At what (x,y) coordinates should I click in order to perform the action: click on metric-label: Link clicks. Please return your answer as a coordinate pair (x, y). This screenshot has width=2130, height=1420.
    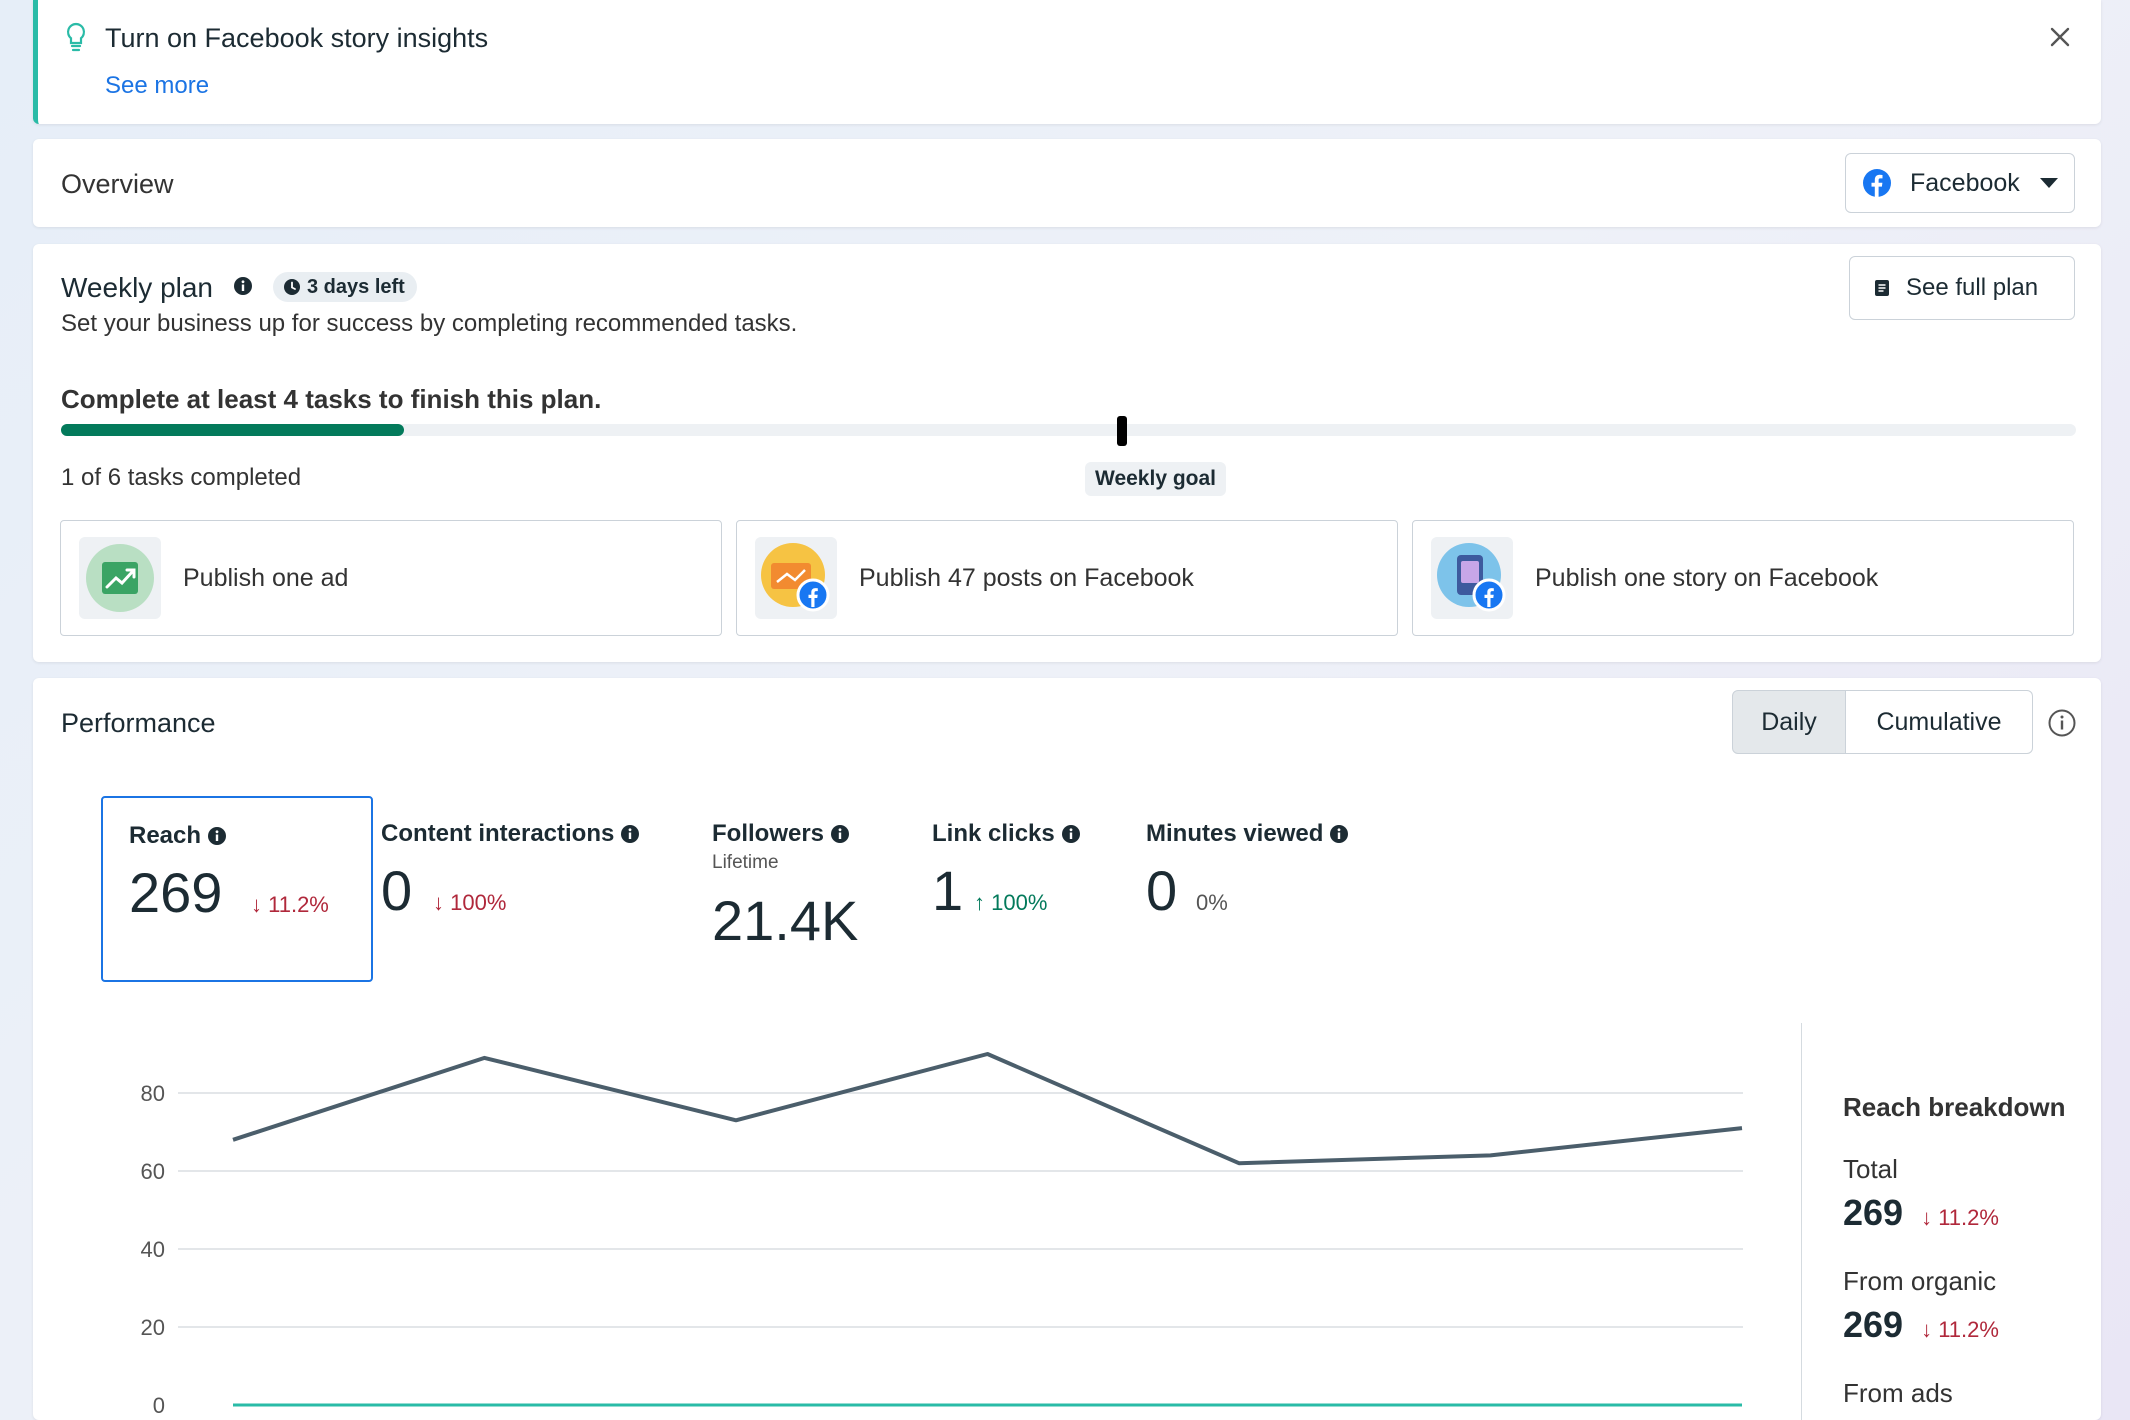
    Looking at the image, I should click on (1006, 834).